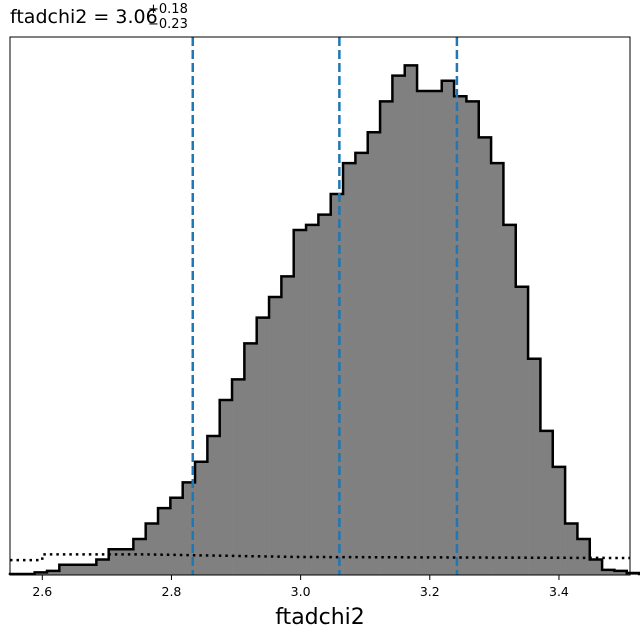  Describe the element at coordinates (172, 591) in the screenshot. I see `x-tick-label: 2.8` at that location.